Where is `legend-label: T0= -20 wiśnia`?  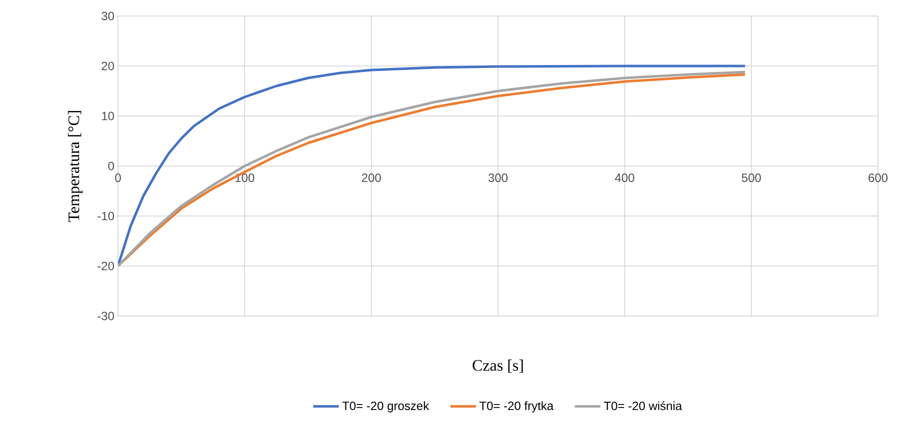 legend-label: T0= -20 wiśnia is located at coordinates (643, 405).